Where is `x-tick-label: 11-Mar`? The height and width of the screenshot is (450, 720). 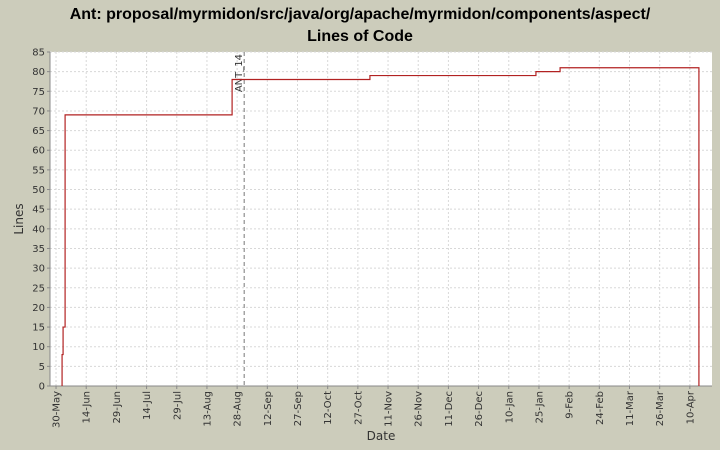 x-tick-label: 11-Mar is located at coordinates (630, 408).